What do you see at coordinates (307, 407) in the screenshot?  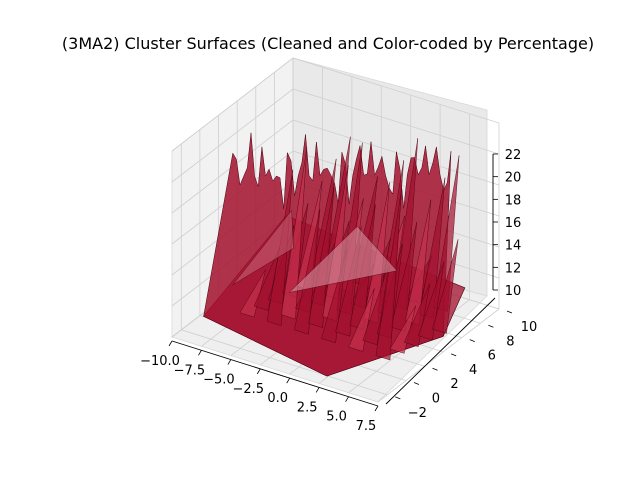 I see `x-tick-label: 2.5` at bounding box center [307, 407].